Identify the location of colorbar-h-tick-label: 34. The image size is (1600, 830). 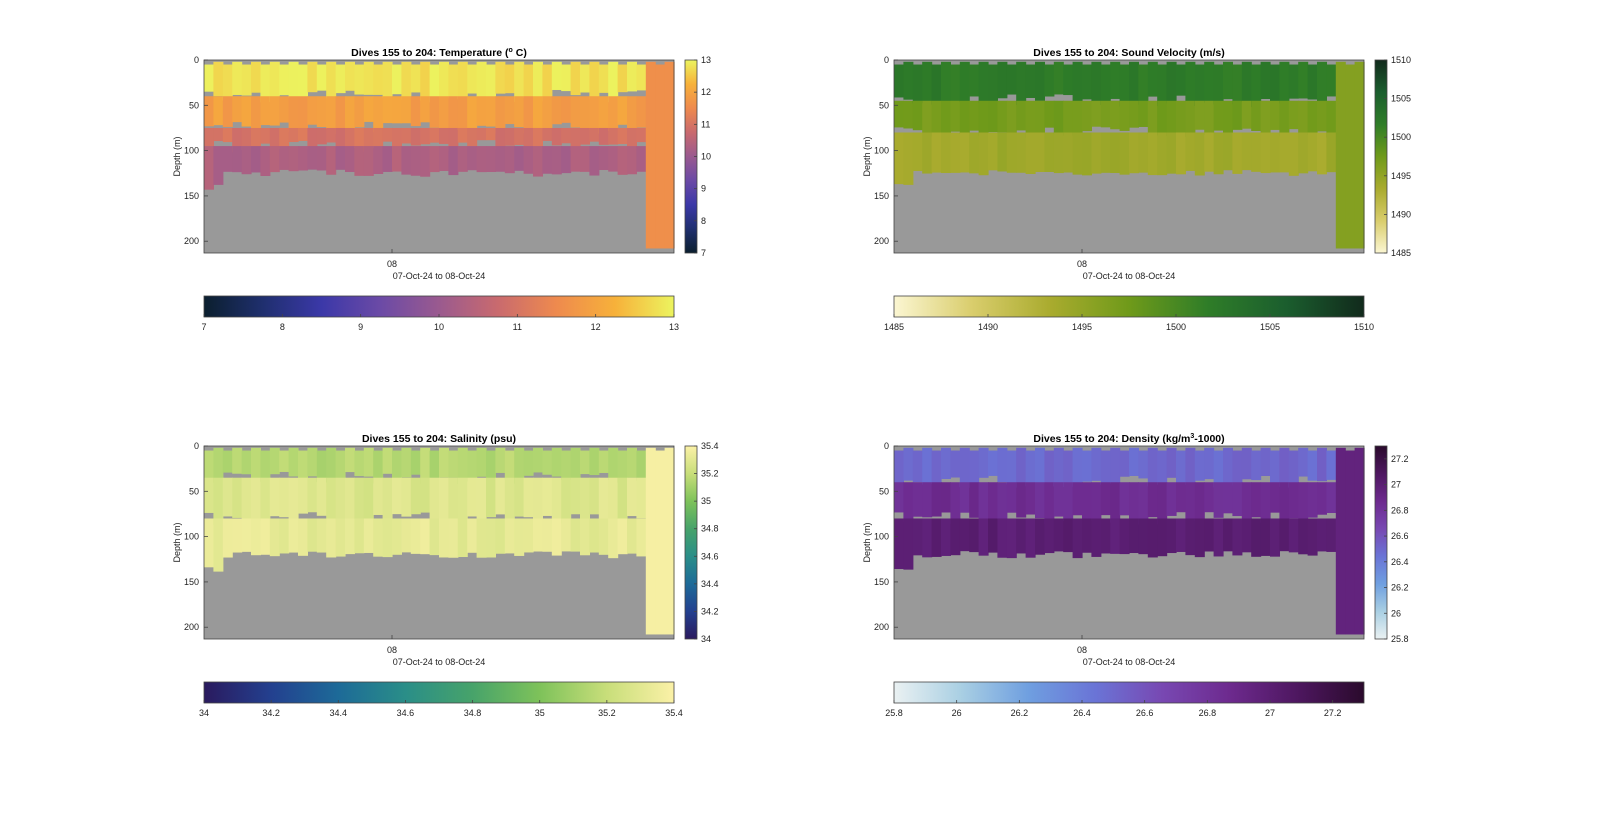
(204, 713).